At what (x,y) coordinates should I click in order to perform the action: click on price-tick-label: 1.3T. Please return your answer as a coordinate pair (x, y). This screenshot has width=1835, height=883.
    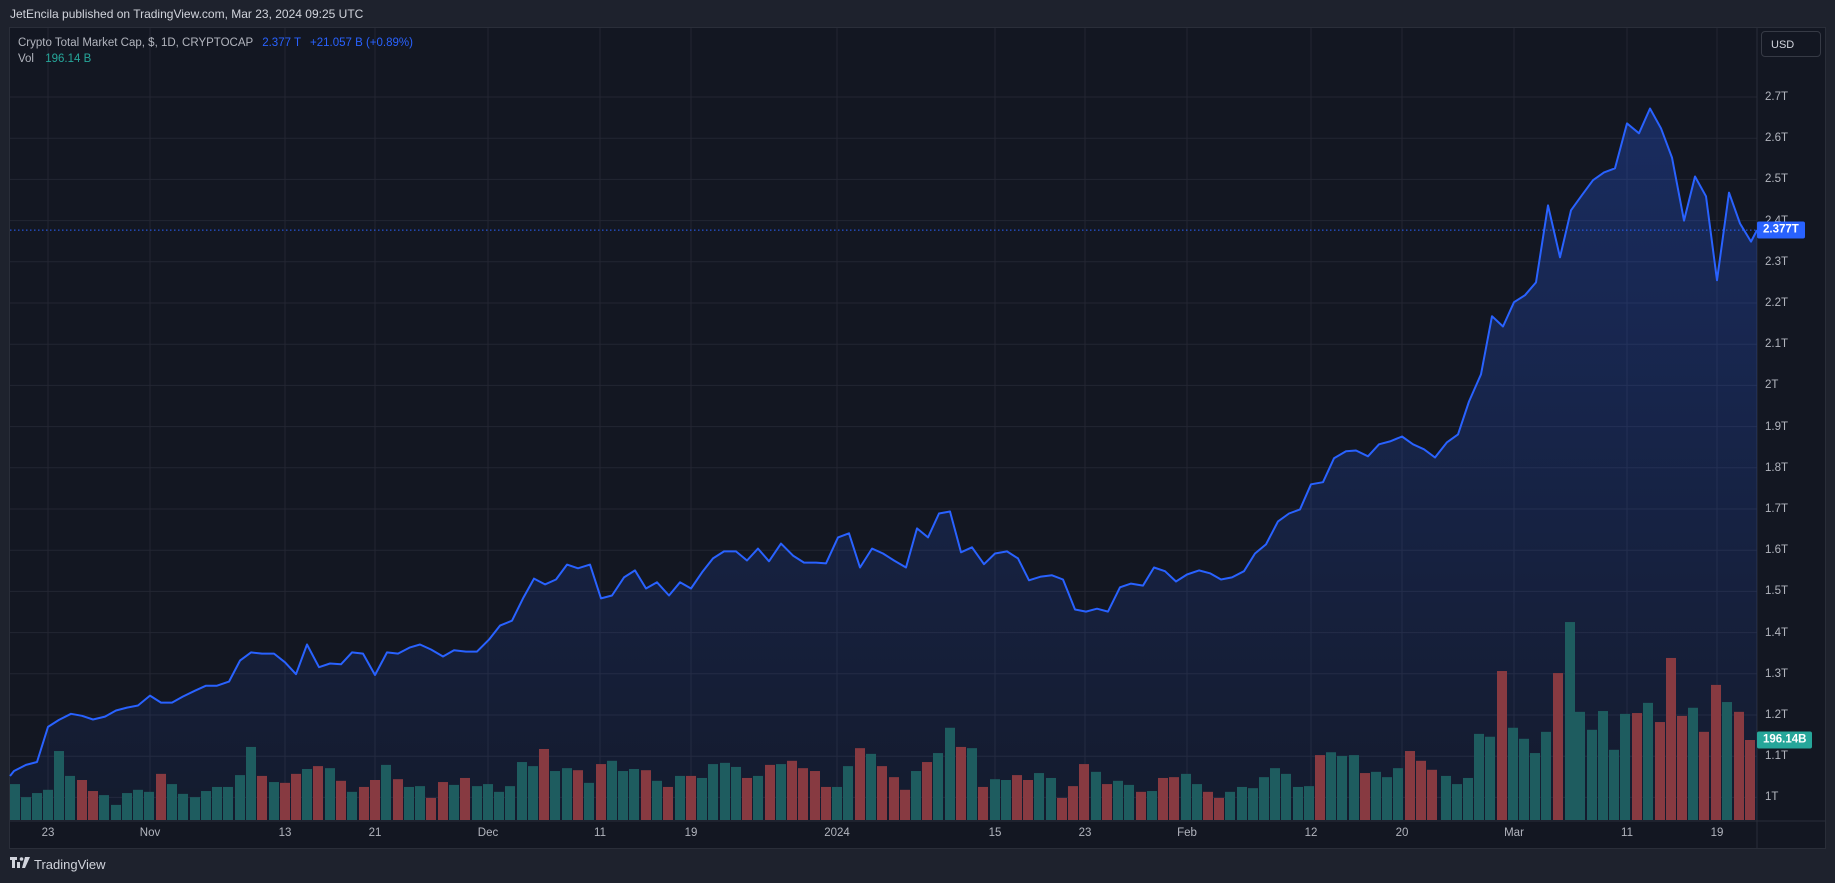
    Looking at the image, I should click on (1777, 673).